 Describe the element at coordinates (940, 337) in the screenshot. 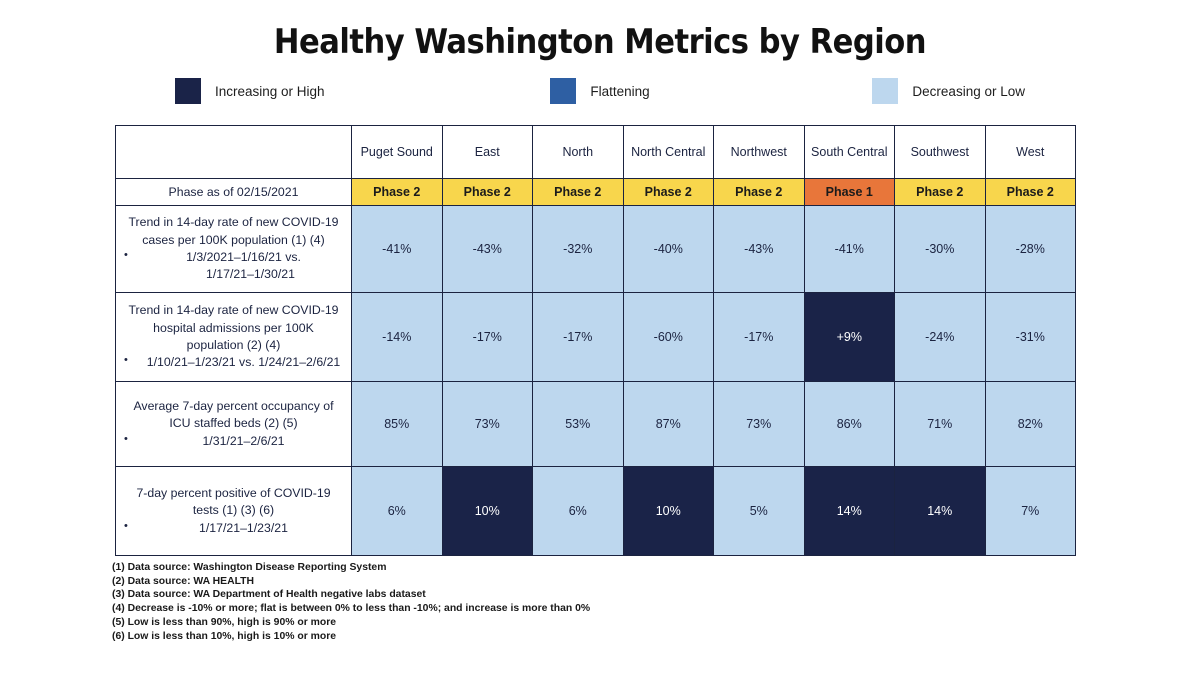

I see `data-cell: -24%` at that location.